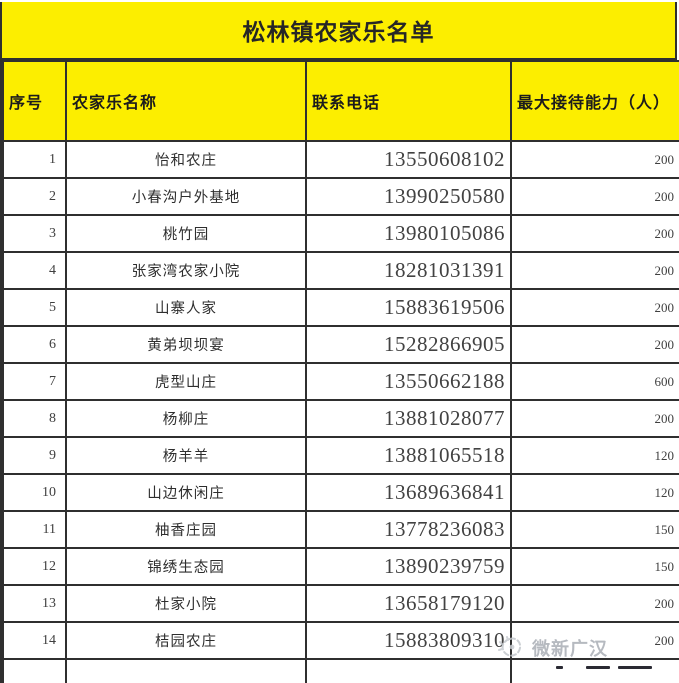  I want to click on table-row: 5 山寨人家 15883619506 200, so click(340, 307).